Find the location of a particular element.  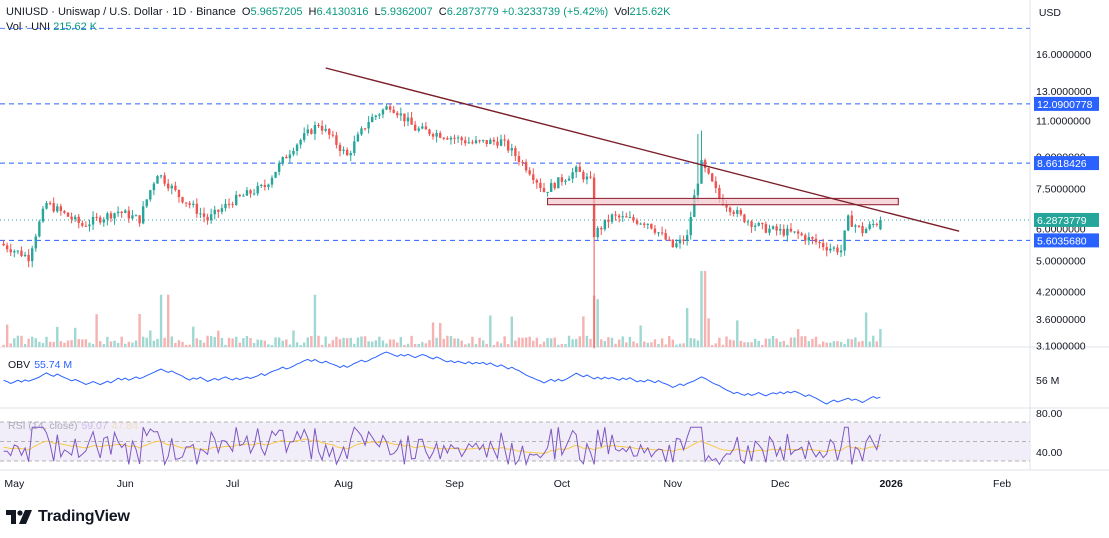

price-tick-label: 3.6000000 is located at coordinates (1061, 320).